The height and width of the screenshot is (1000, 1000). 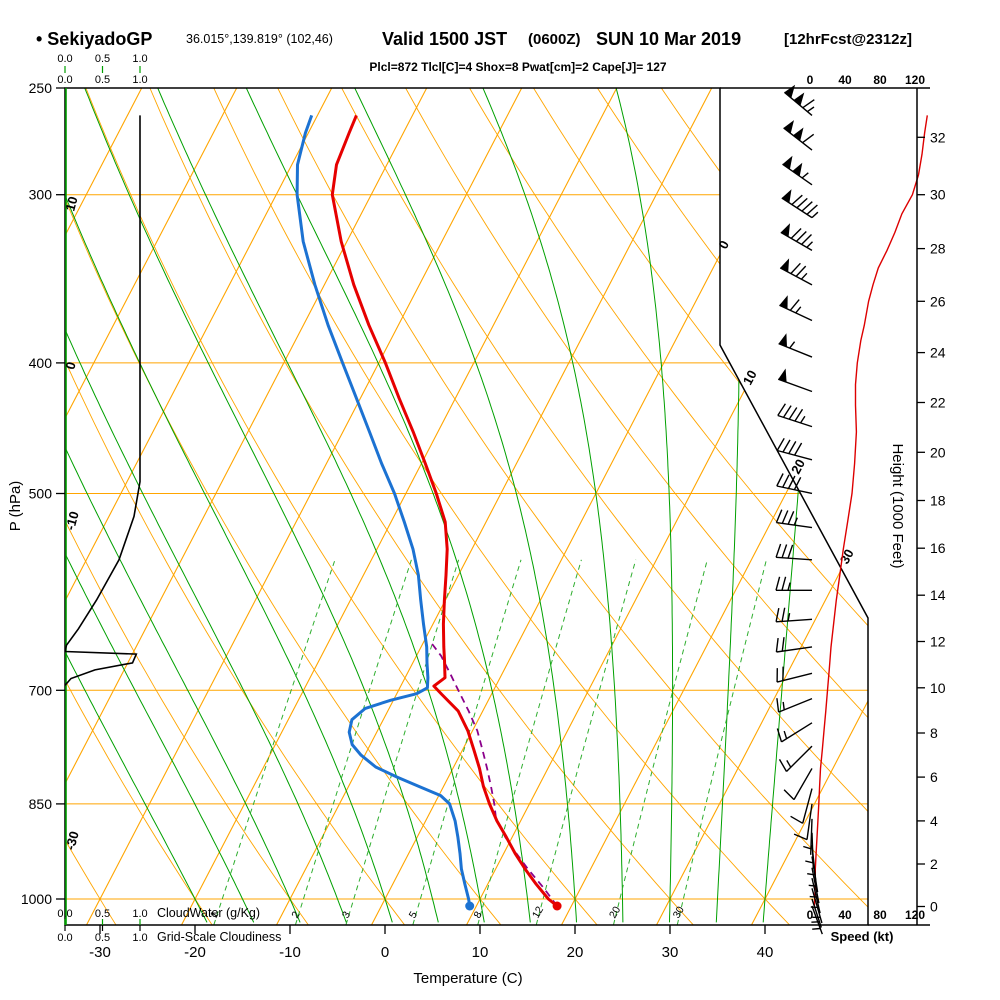 What do you see at coordinates (679, 912) in the screenshot?
I see `mixing-ratio-label: 30` at bounding box center [679, 912].